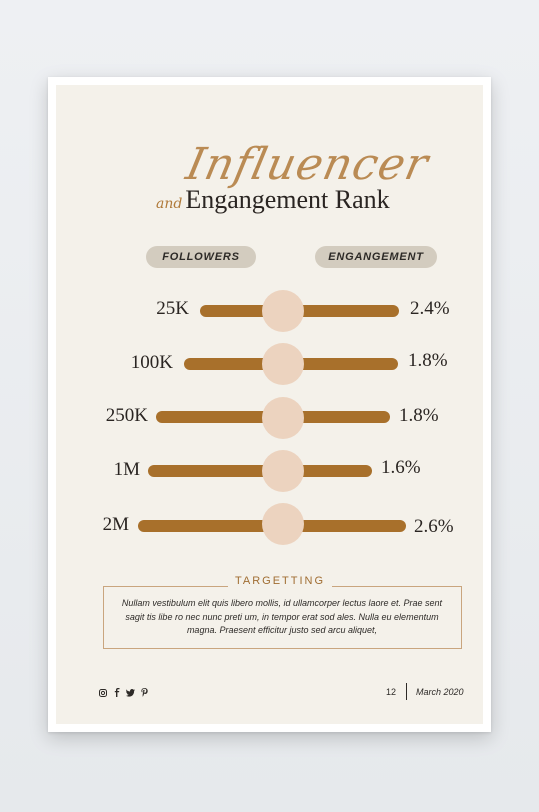 The height and width of the screenshot is (812, 539). I want to click on footer-date: March 2020, so click(440, 692).